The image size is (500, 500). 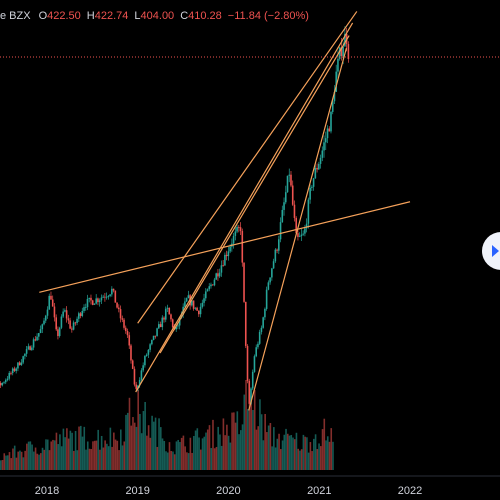 What do you see at coordinates (250, 486) in the screenshot?
I see `time-axis: 2018 2019 2020 2021 2022` at bounding box center [250, 486].